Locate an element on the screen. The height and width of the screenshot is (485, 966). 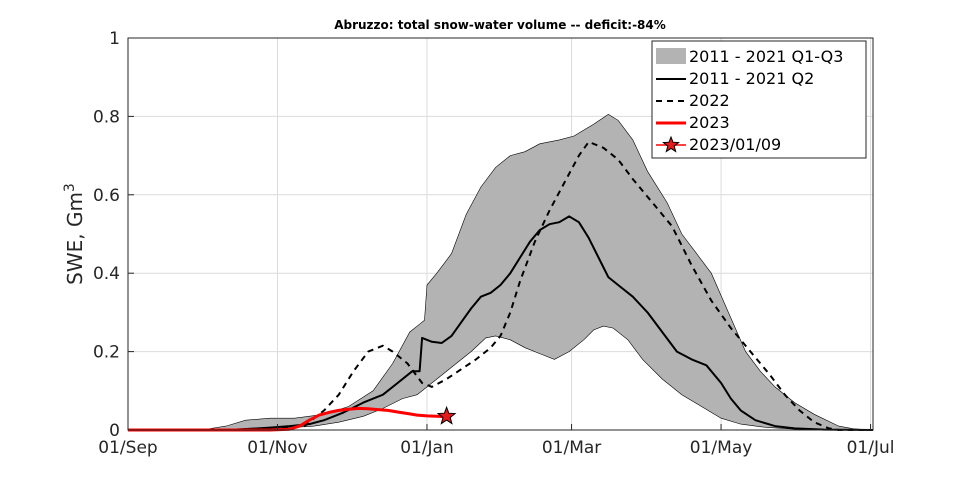
y-tick-label: 0.6 is located at coordinates (106, 196).